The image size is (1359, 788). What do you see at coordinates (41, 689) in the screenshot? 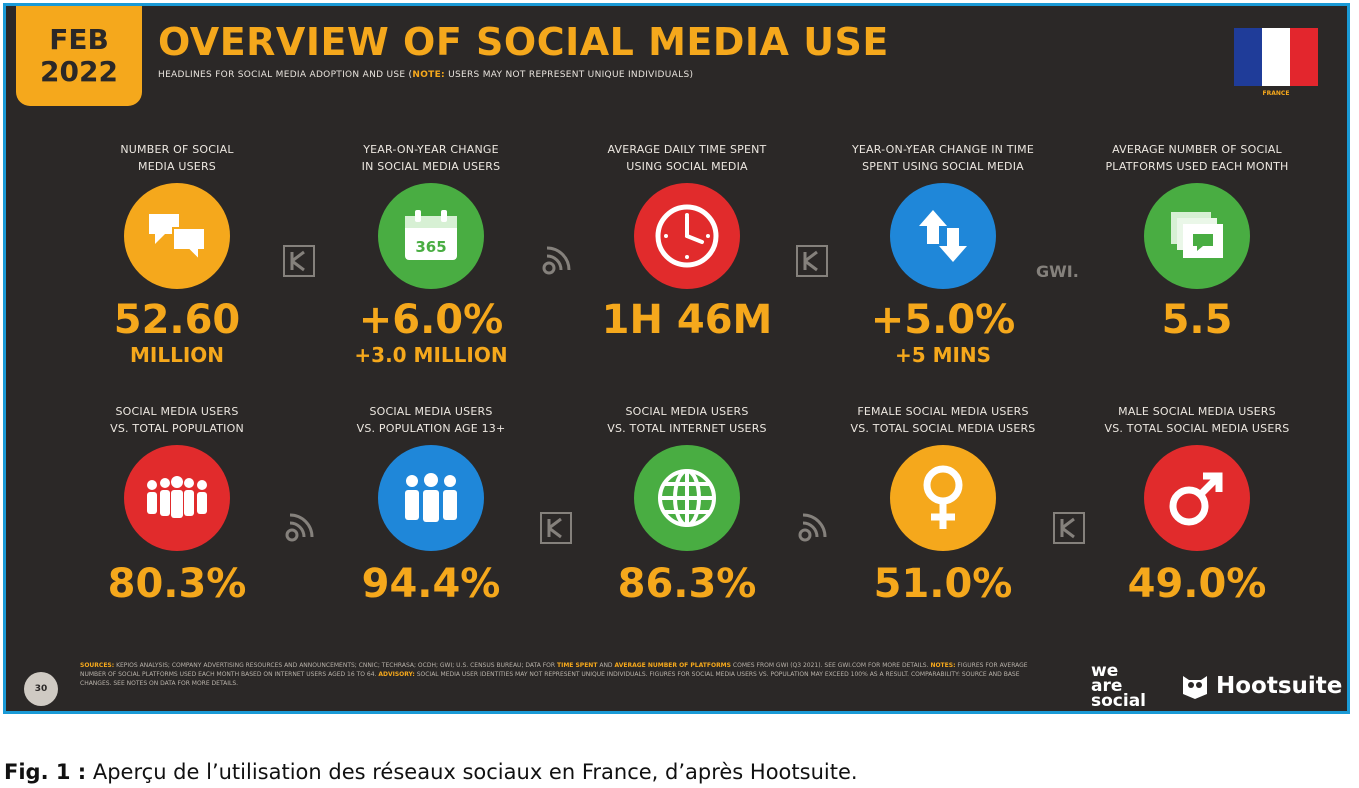
I see `page-number: 30` at bounding box center [41, 689].